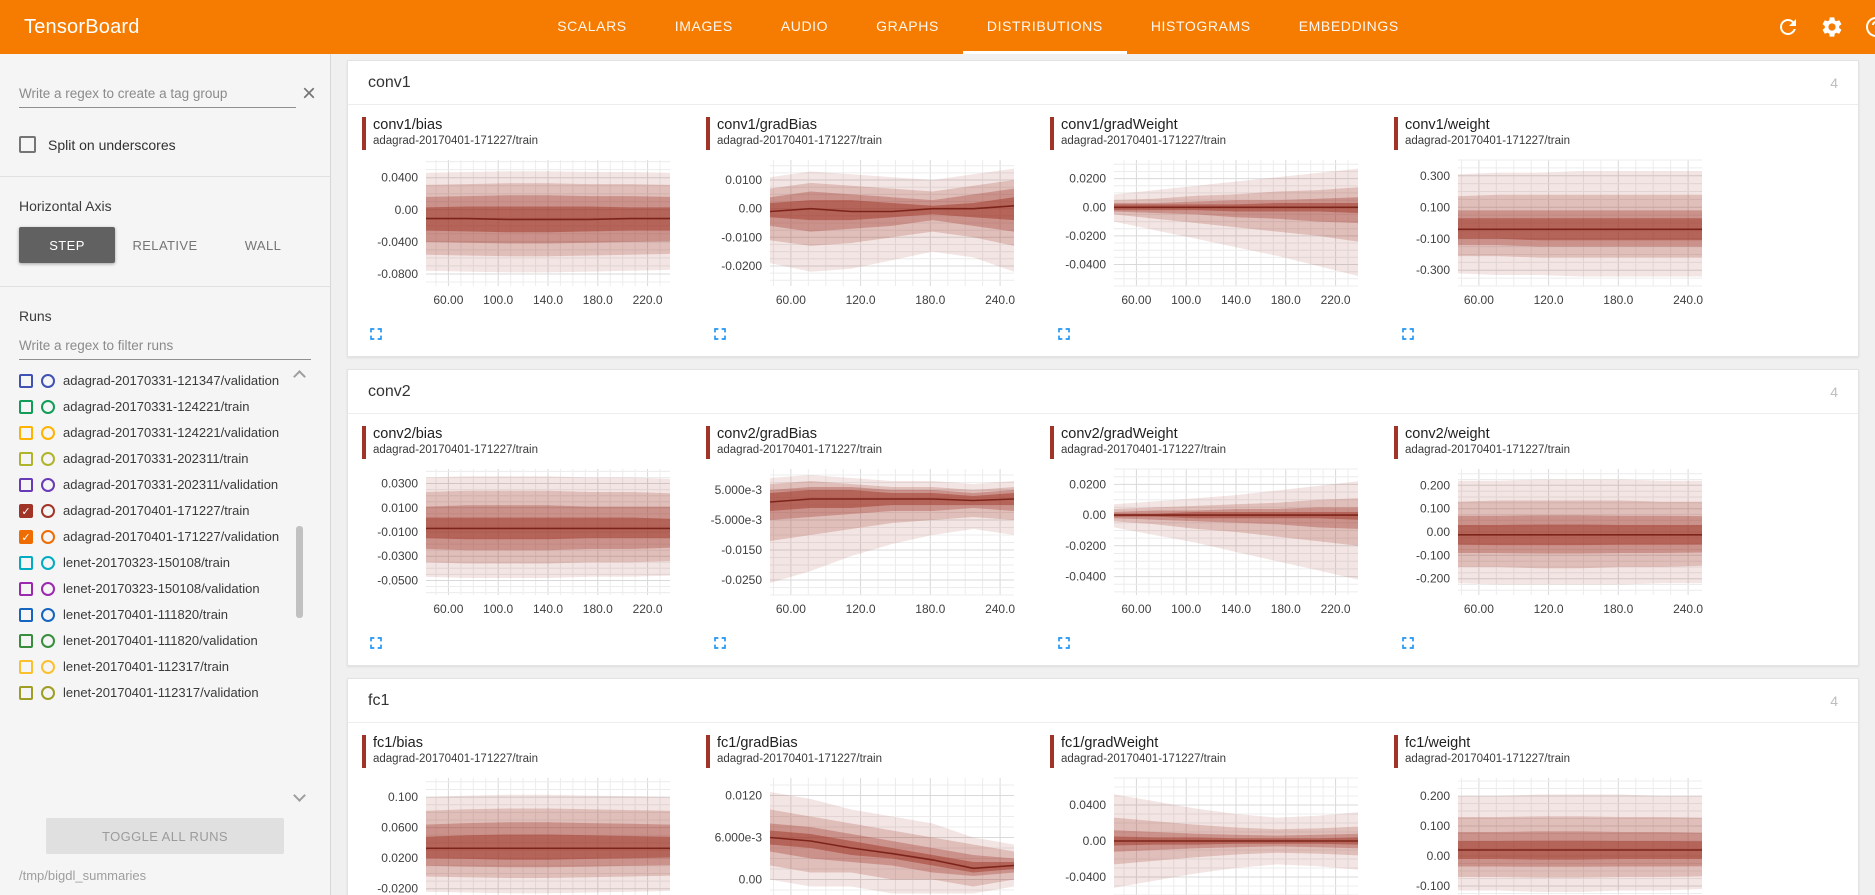  What do you see at coordinates (152, 537) in the screenshot?
I see `run-item: ✓ adagrad-20170401-171227/validation` at bounding box center [152, 537].